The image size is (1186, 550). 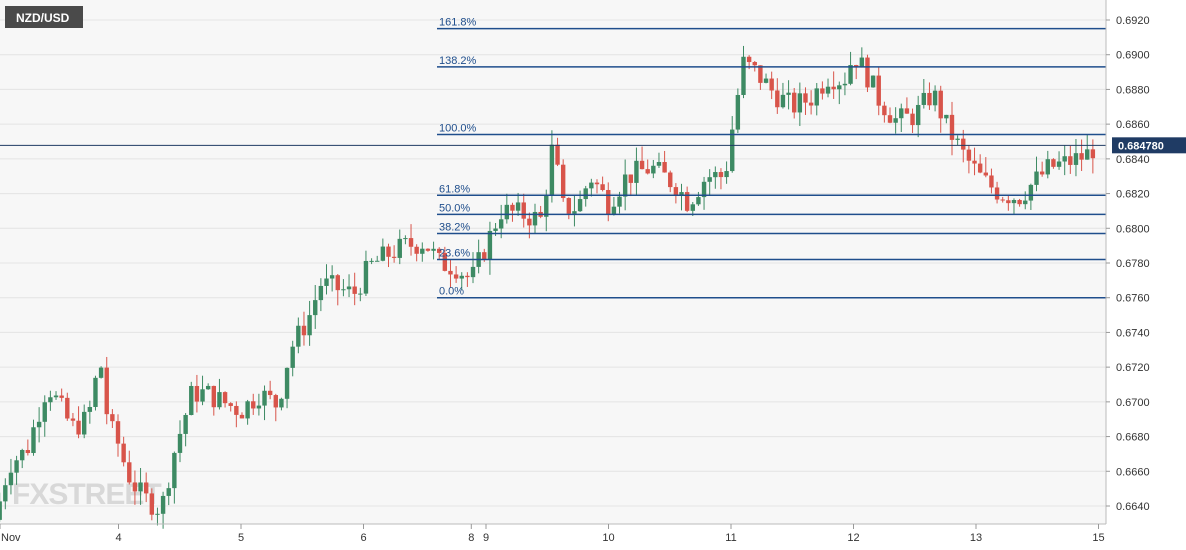 I want to click on y-tick-label: 0.6820, so click(x=1133, y=195).